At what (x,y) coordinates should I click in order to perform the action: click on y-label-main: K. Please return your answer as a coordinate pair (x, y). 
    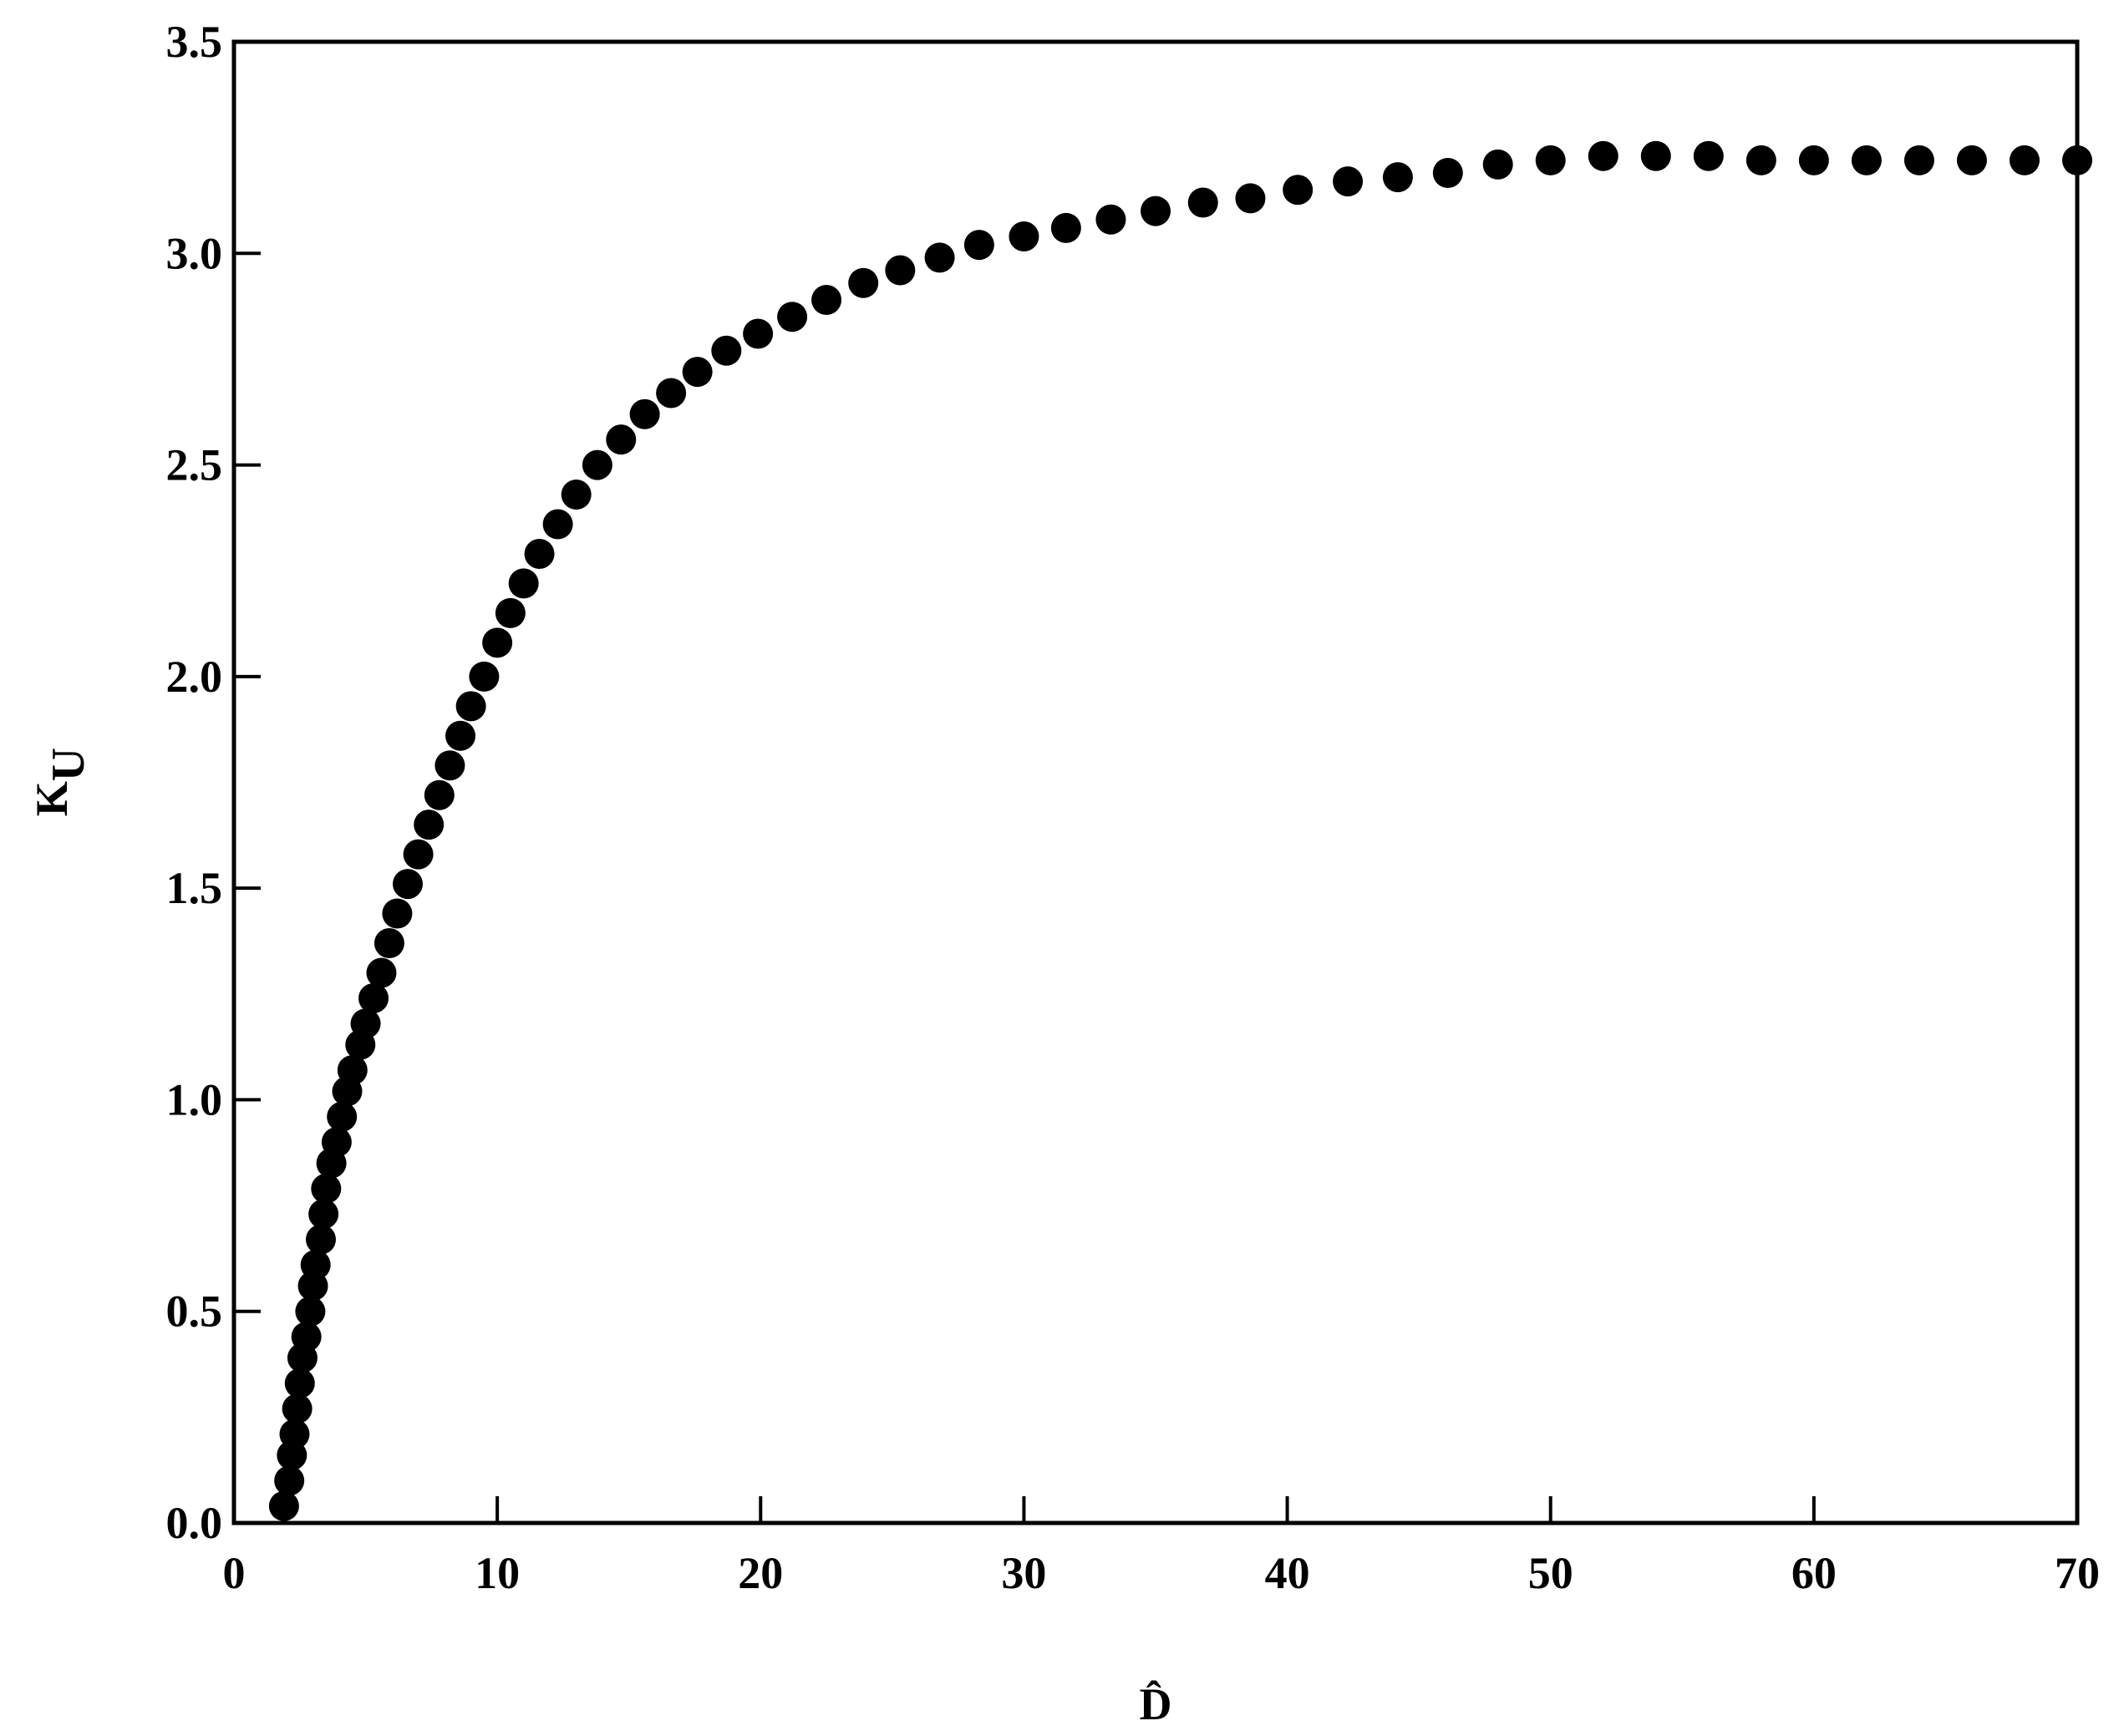
    Looking at the image, I should click on (52, 798).